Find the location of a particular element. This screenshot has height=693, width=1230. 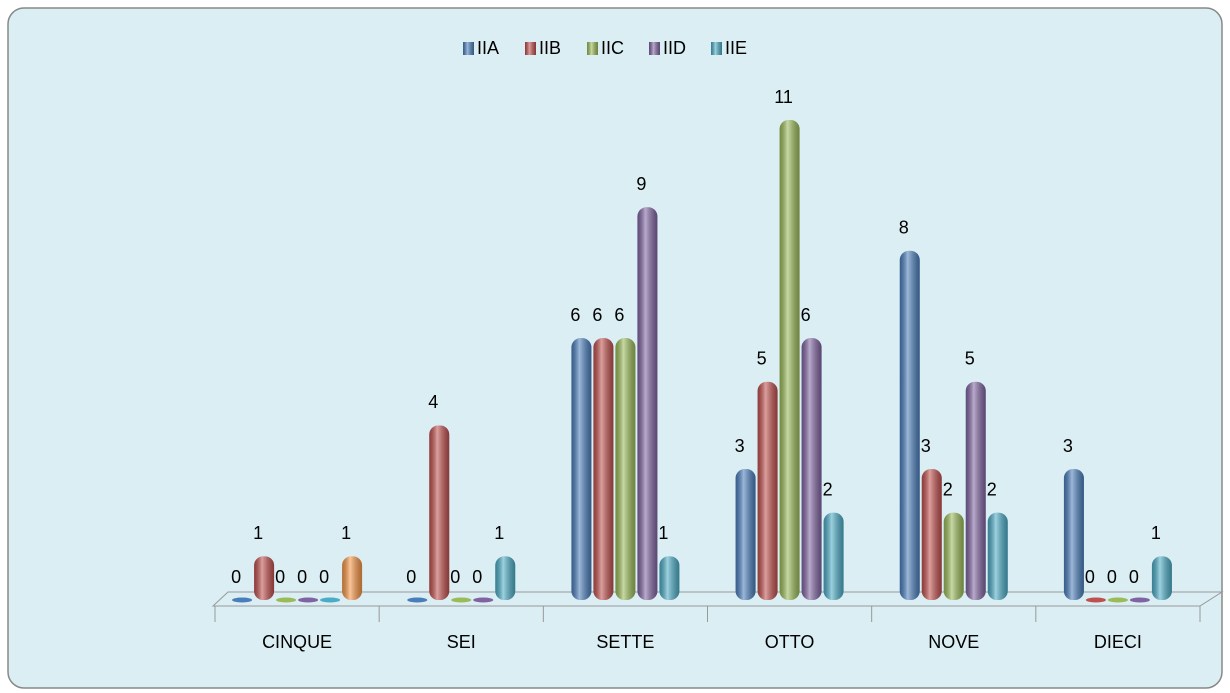

legend-label: IIB is located at coordinates (550, 48).